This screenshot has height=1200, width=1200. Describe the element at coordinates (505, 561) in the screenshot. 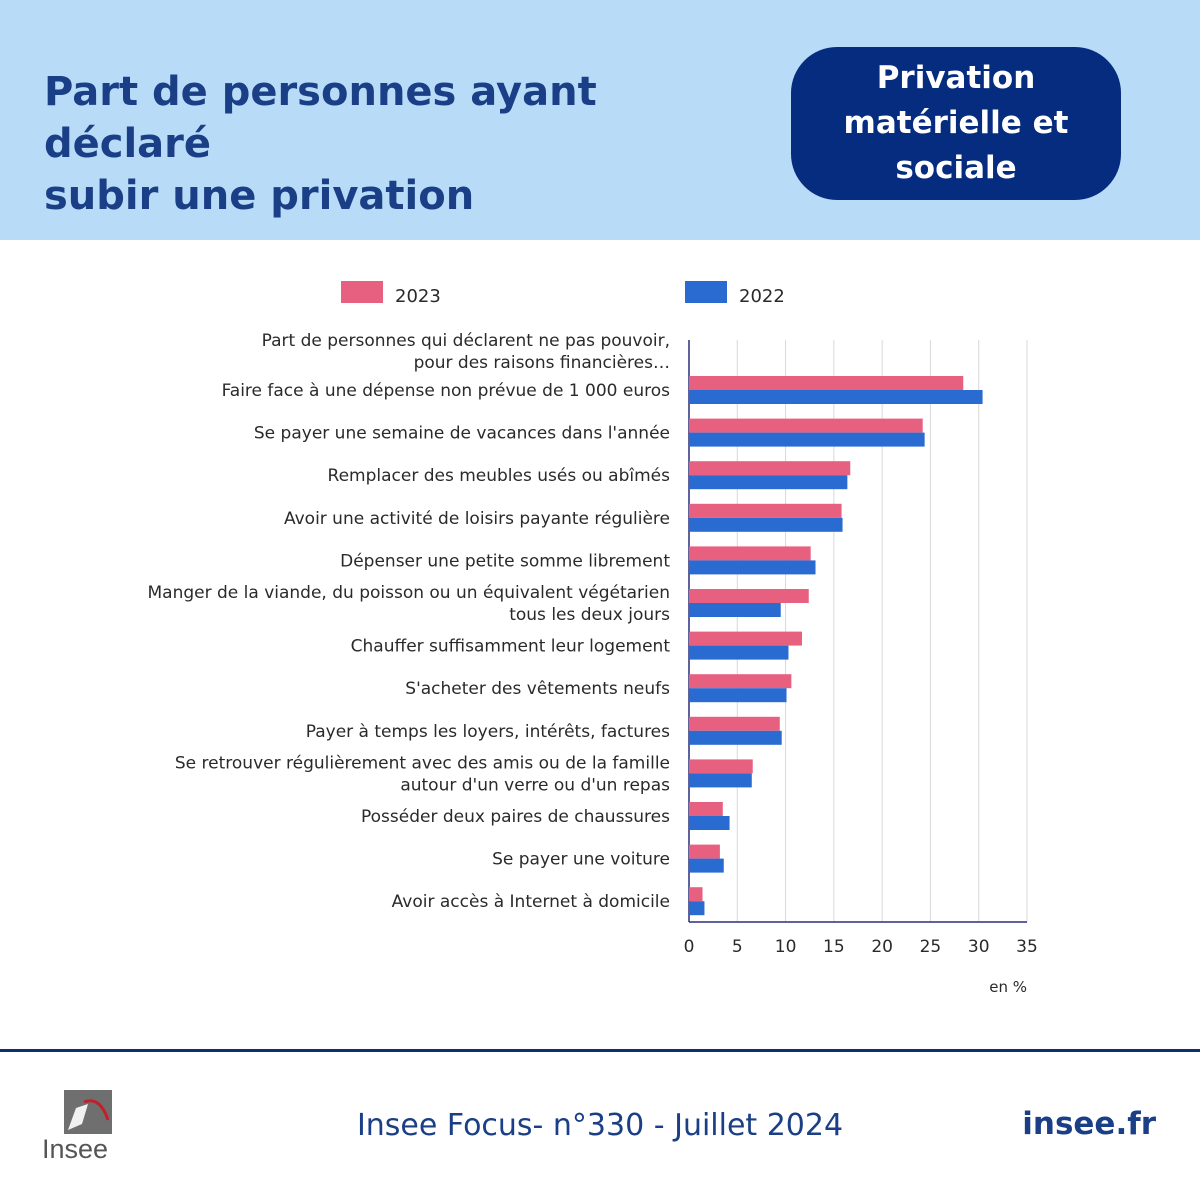

I see `category-label-4: Dépenser une petite somme librement` at that location.